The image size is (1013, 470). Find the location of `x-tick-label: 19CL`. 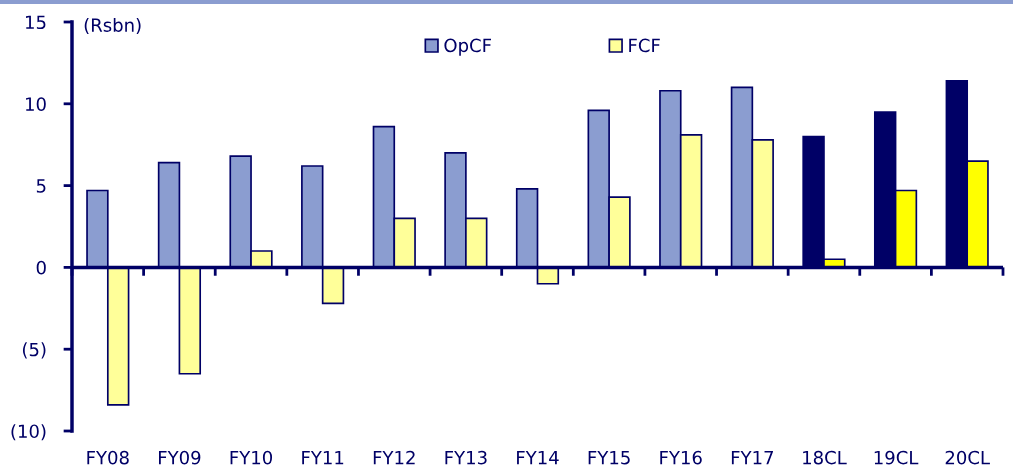

x-tick-label: 19CL is located at coordinates (896, 457).